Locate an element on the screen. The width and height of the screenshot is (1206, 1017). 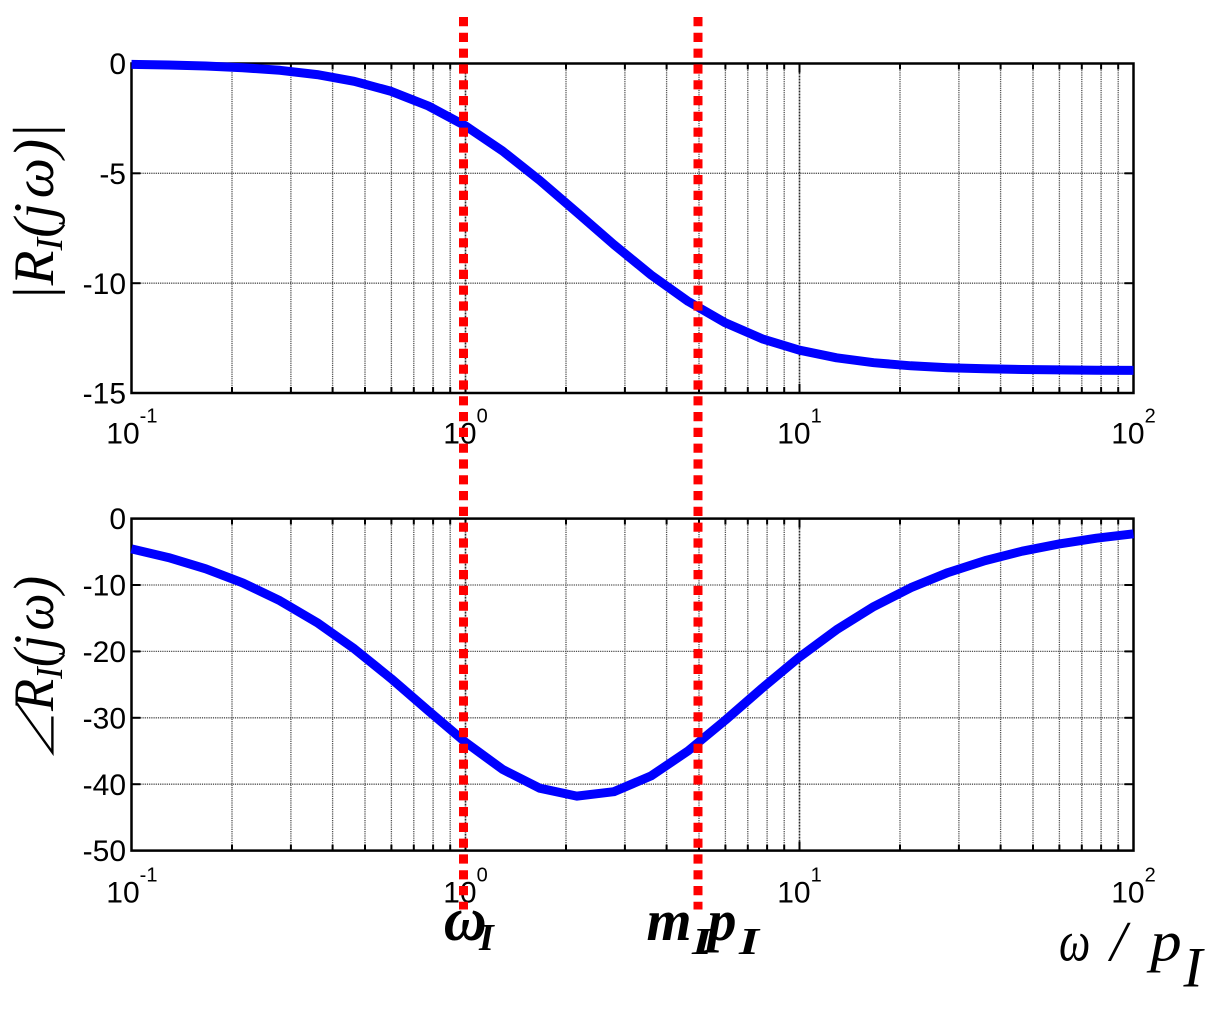
svg-text: m is located at coordinates (669, 920).